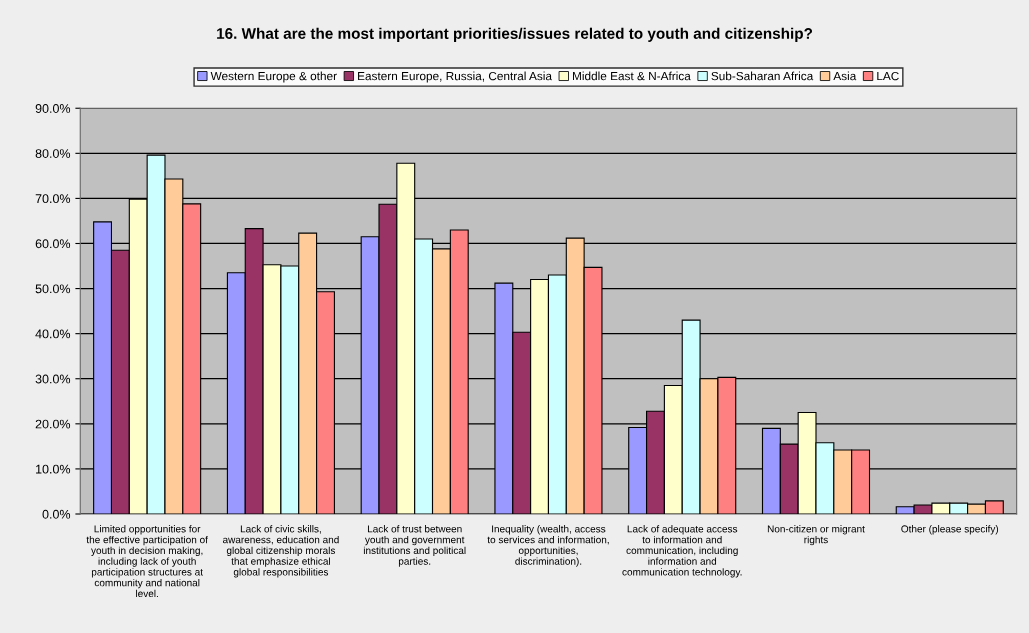  Describe the element at coordinates (548, 546) in the screenshot. I see `x-tick-label: Inequality (wealth, access to services and information, opportunities, discrimination).` at that location.